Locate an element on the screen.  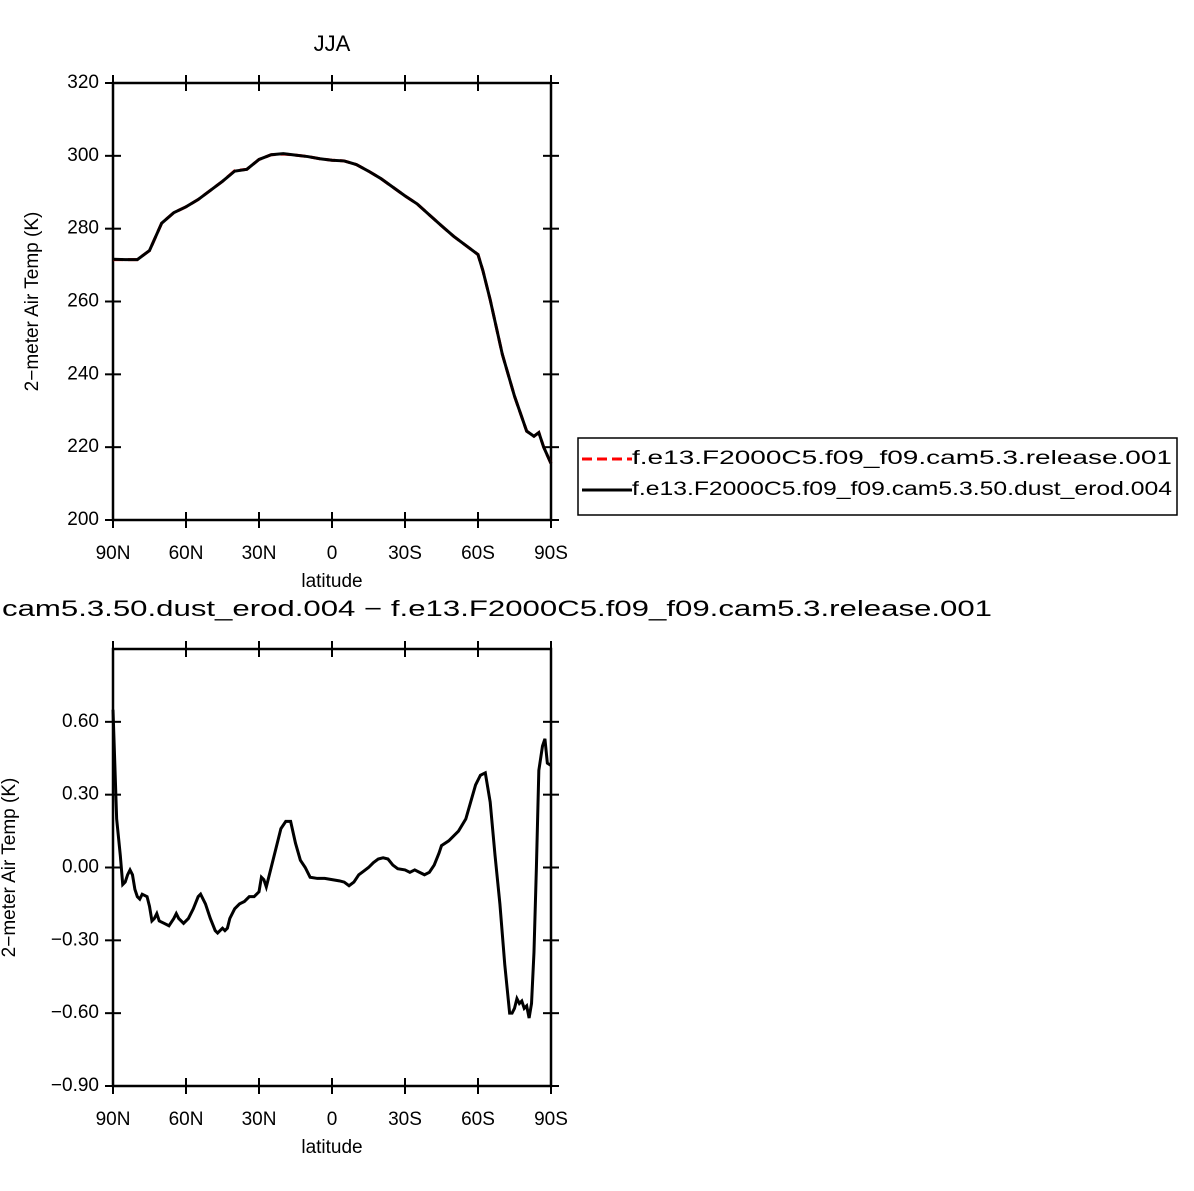
y-tick-label: 320 is located at coordinates (83, 82).